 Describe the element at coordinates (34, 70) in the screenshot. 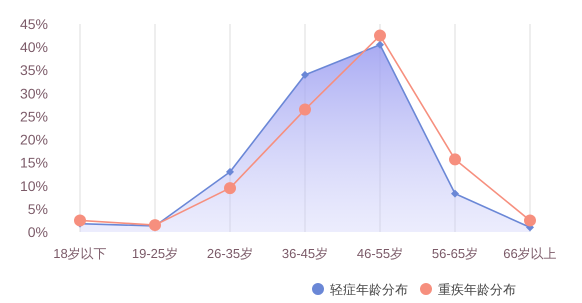

I see `y-tick-label: 35%` at that location.